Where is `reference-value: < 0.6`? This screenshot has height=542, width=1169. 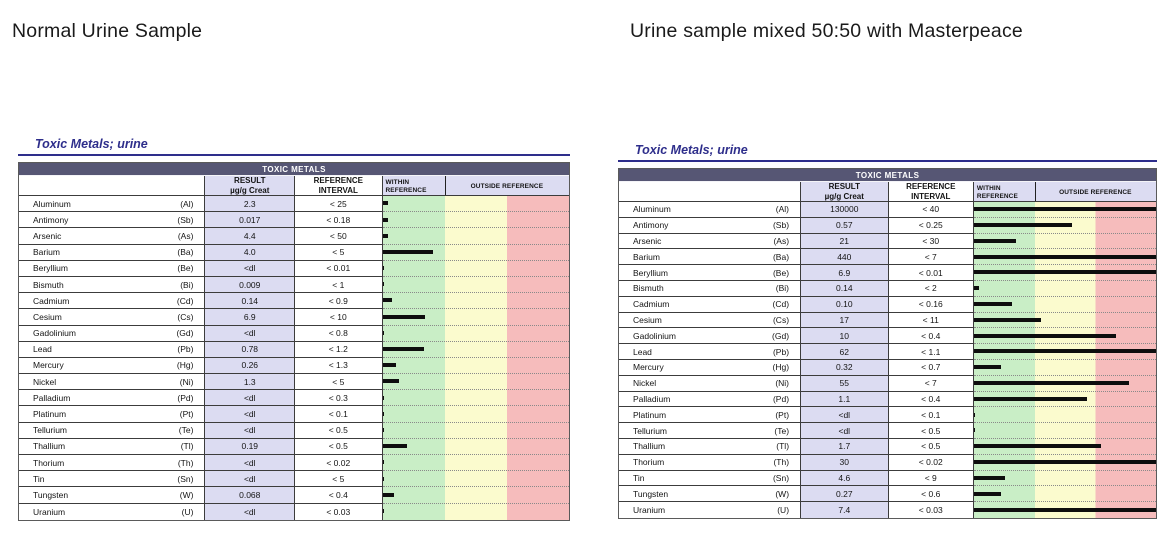
reference-value: < 0.6 is located at coordinates (931, 493).